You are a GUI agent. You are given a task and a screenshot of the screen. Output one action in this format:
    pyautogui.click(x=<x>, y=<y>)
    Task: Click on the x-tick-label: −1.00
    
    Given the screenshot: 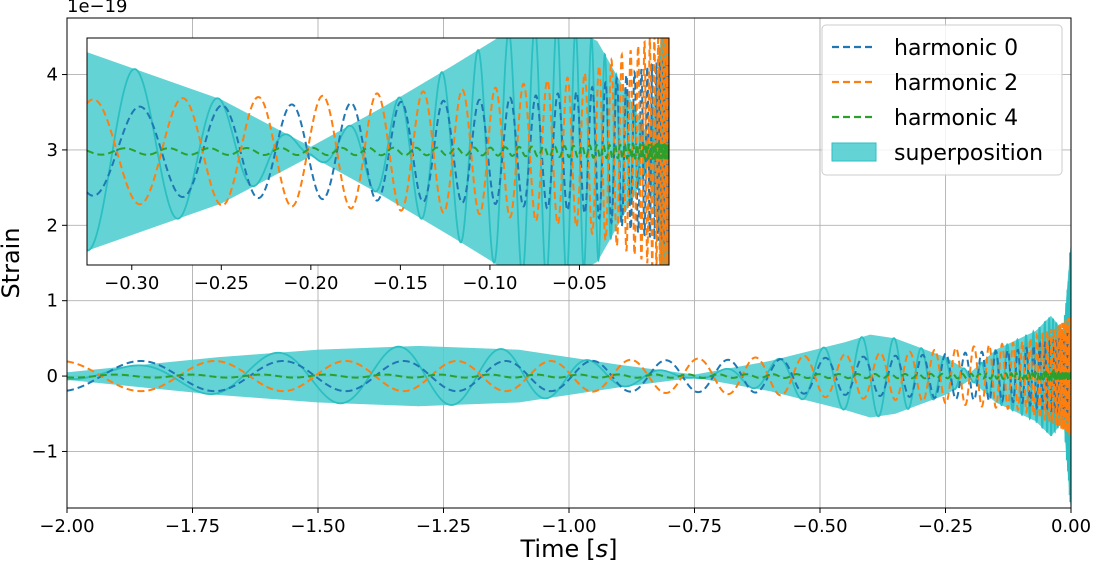 What is the action you would take?
    pyautogui.click(x=568, y=526)
    